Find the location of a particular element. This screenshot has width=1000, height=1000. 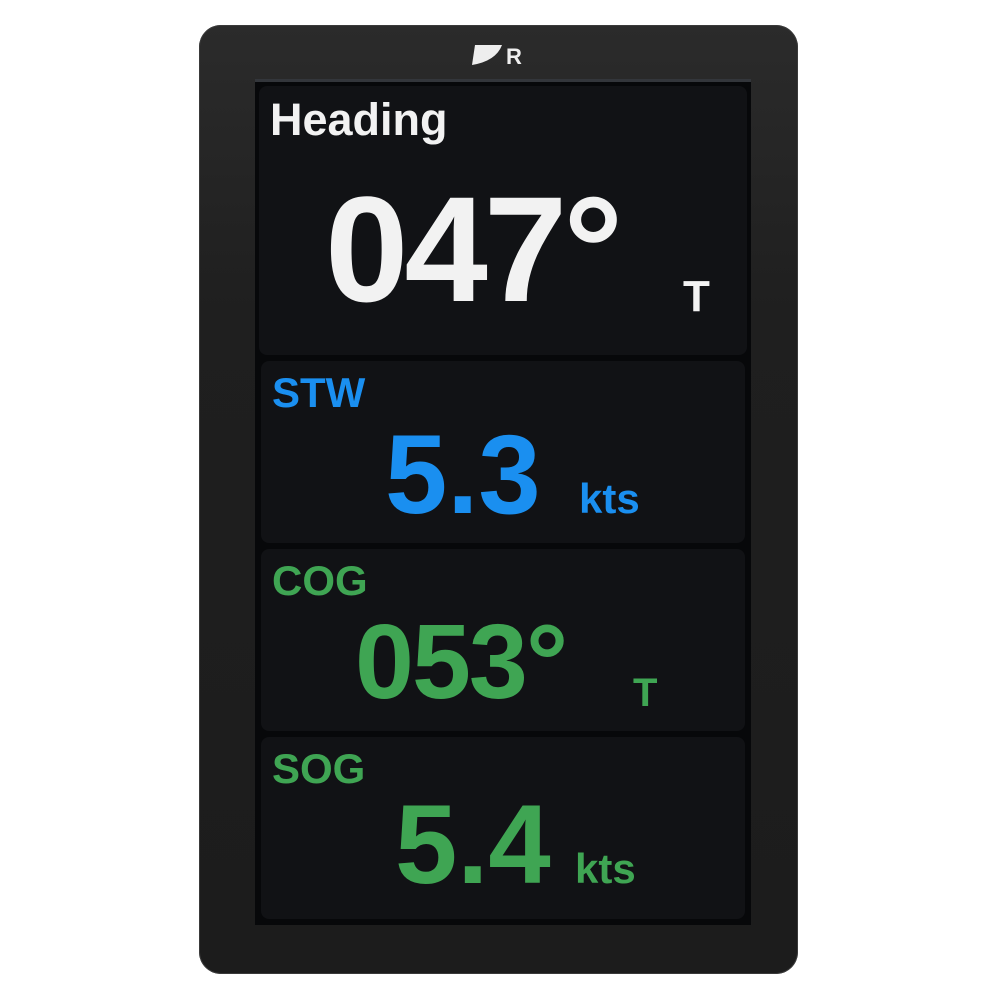

stw-value: 5.3 is located at coordinates (463, 474).